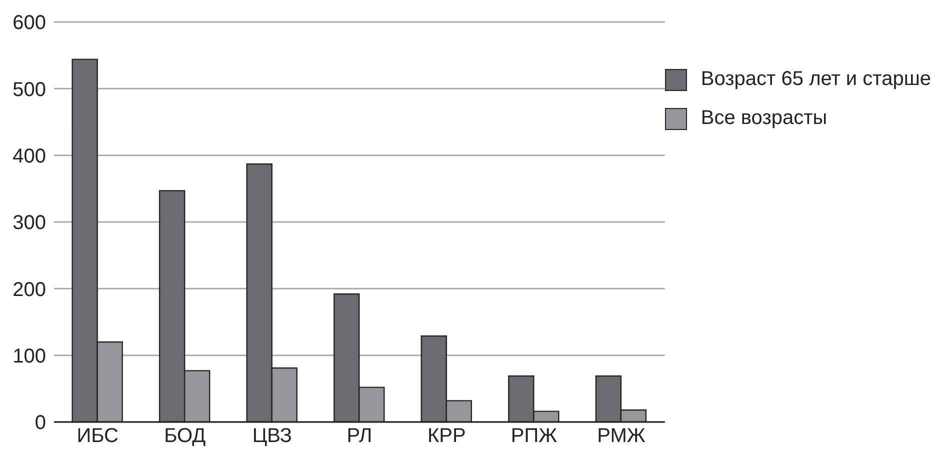 The height and width of the screenshot is (466, 939). What do you see at coordinates (272, 436) in the screenshot?
I see `x-tick-label: ЦВЗ` at bounding box center [272, 436].